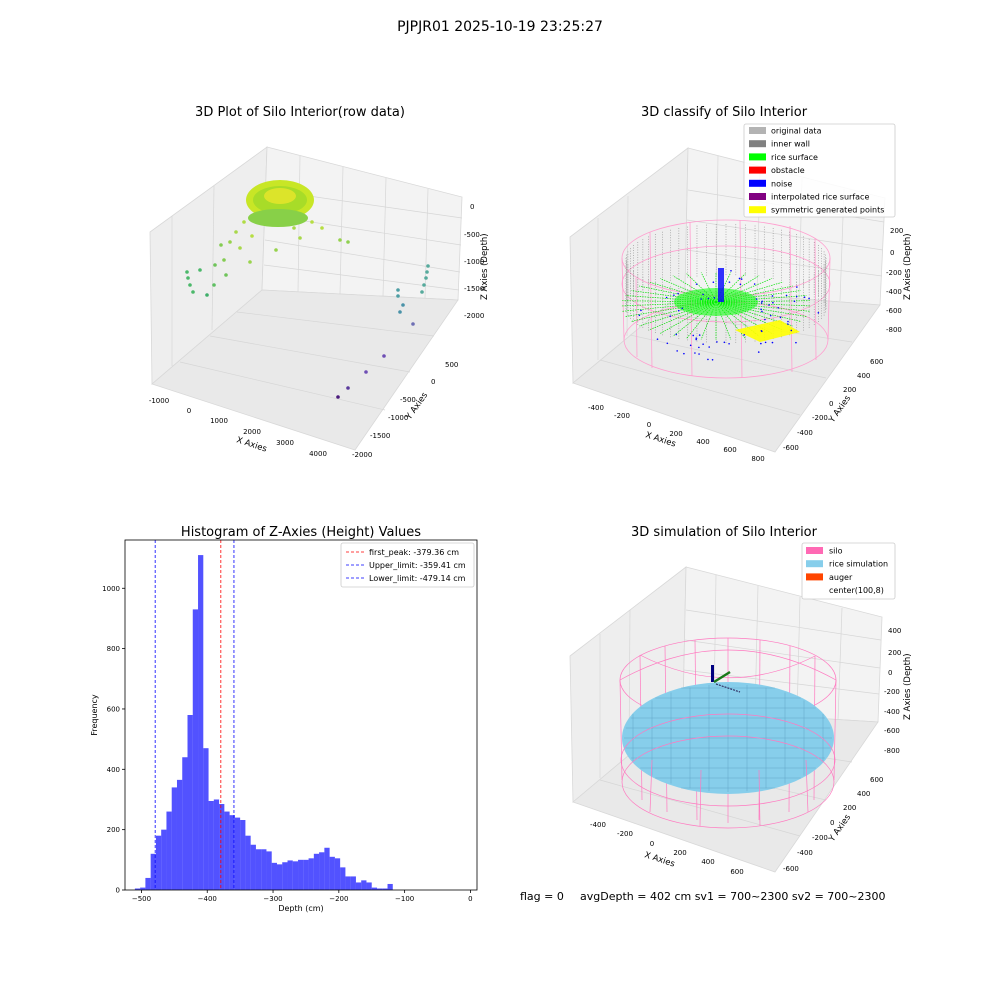 The width and height of the screenshot is (1000, 1000). I want to click on classify-y-tick: 200, so click(849, 390).